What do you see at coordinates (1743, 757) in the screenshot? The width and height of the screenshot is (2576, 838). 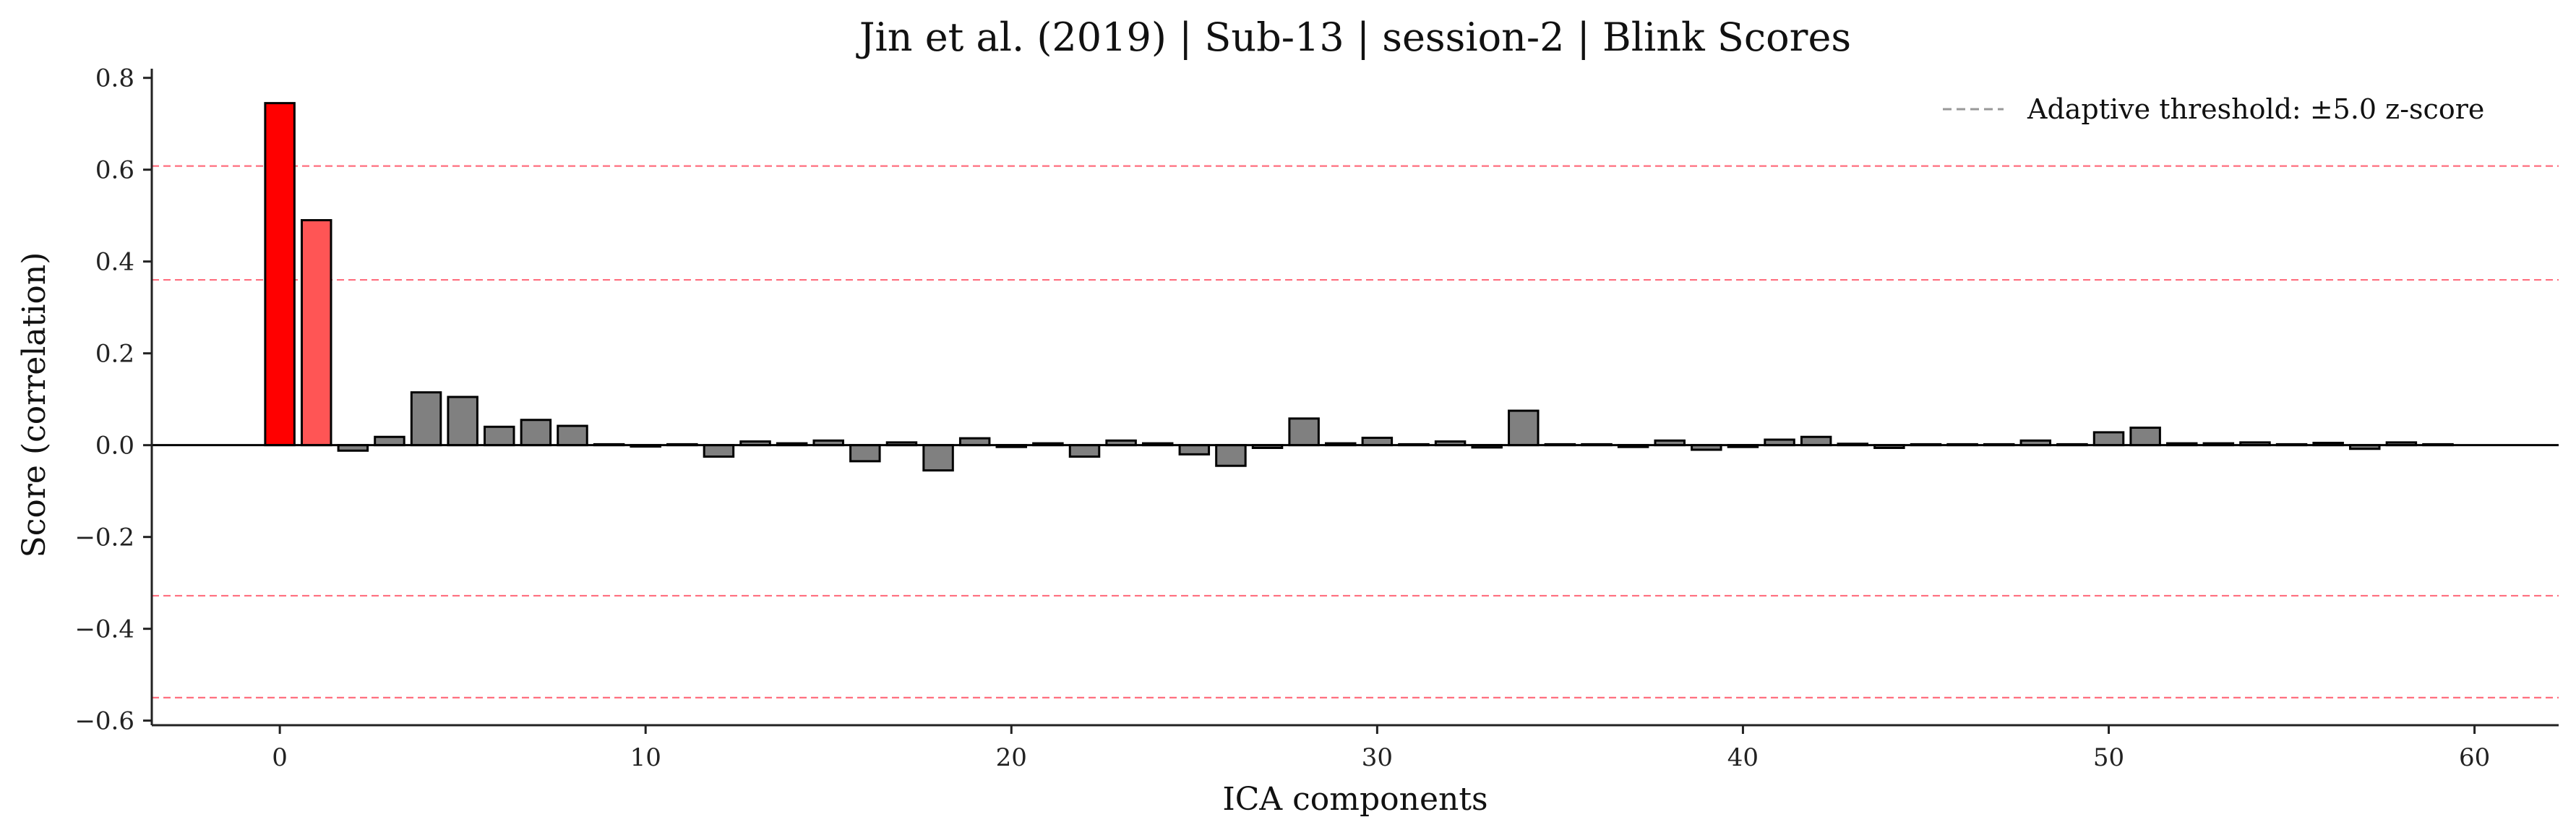 I see `x-tick-label: 40` at bounding box center [1743, 757].